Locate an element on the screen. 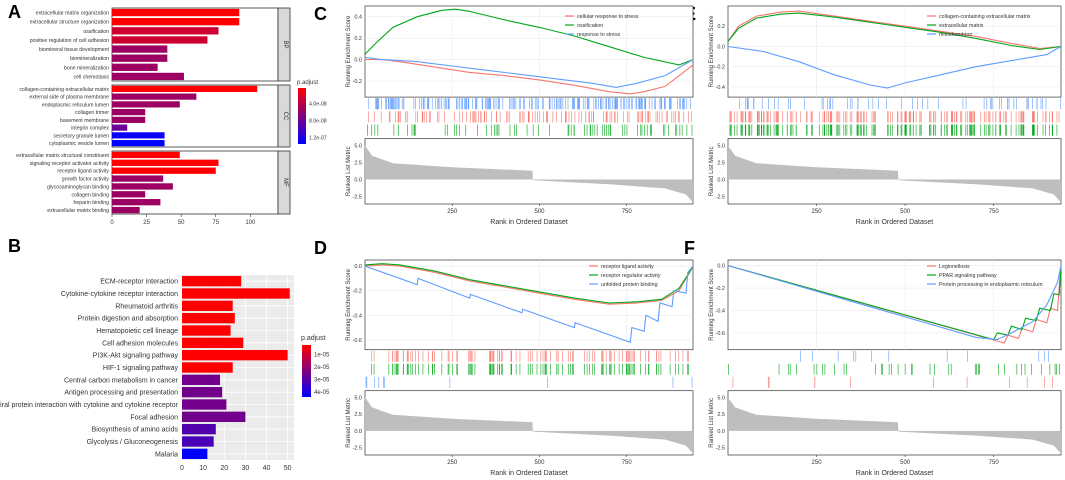 The width and height of the screenshot is (1065, 480). metric-tick-label: 2.5 is located at coordinates (721, 415).